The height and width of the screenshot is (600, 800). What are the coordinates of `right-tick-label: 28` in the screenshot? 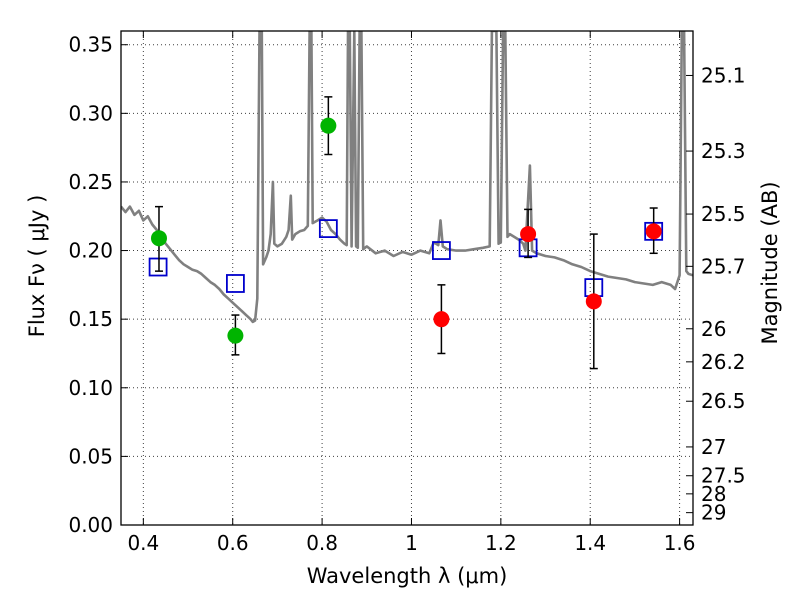 It's located at (713, 494).